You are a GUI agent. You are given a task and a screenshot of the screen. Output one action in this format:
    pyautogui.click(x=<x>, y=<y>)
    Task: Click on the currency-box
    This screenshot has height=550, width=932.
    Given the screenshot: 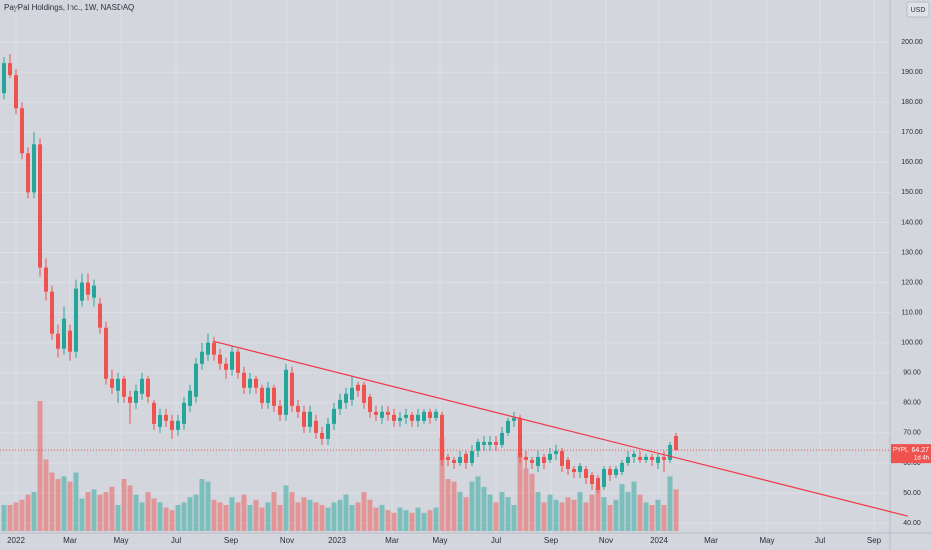 What is the action you would take?
    pyautogui.click(x=918, y=9)
    